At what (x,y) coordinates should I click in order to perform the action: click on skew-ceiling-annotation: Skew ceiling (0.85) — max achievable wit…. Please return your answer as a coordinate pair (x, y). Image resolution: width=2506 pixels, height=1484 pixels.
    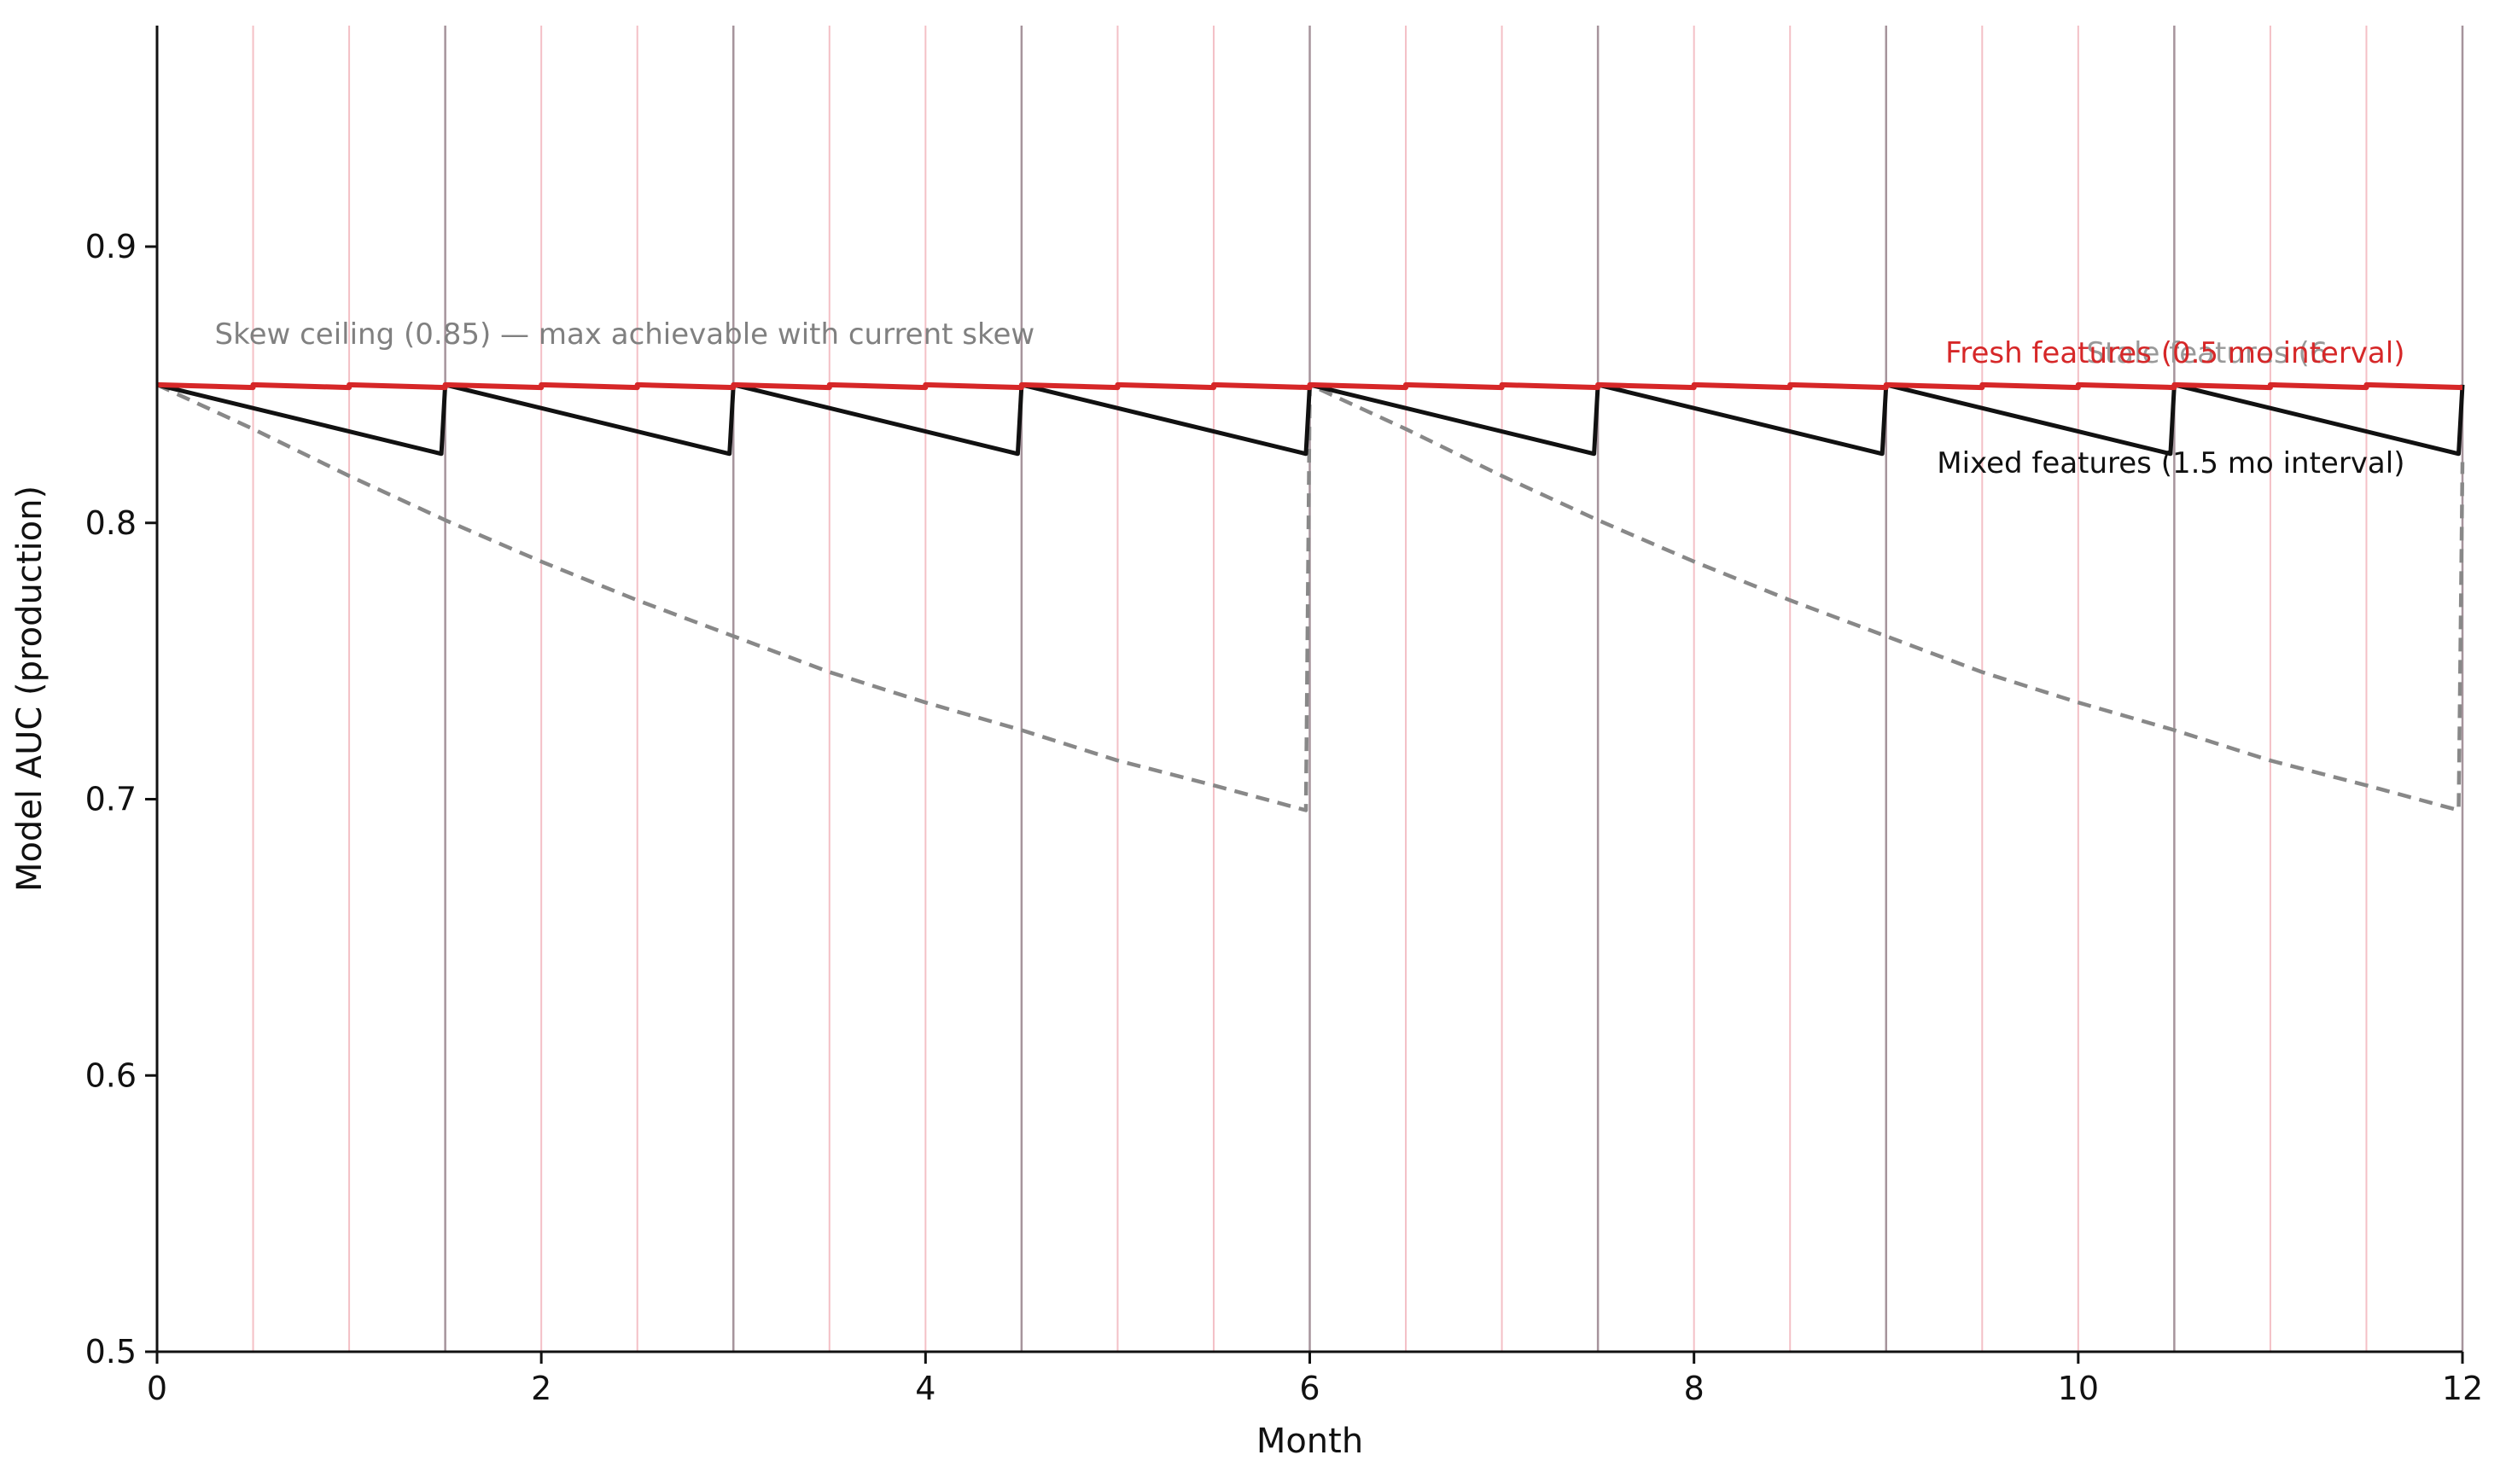
    Looking at the image, I should click on (625, 335).